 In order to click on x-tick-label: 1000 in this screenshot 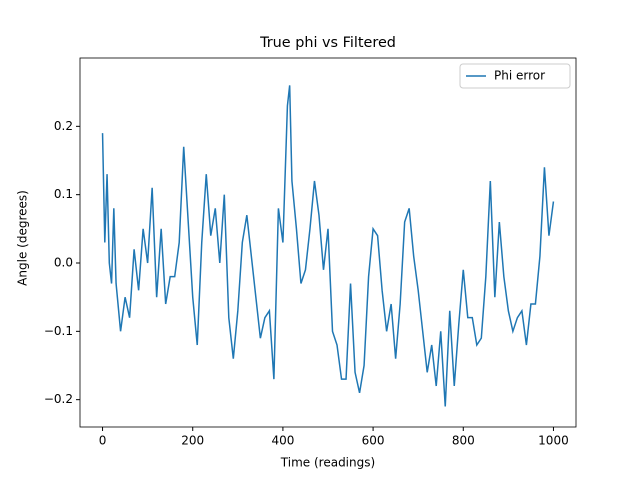, I will do `click(553, 441)`.